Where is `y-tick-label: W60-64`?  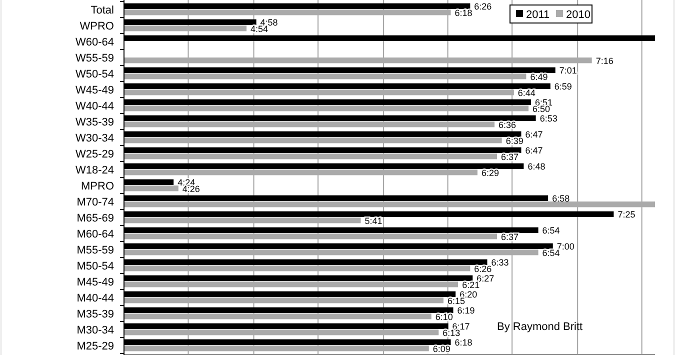
y-tick-label: W60-64 is located at coordinates (94, 42).